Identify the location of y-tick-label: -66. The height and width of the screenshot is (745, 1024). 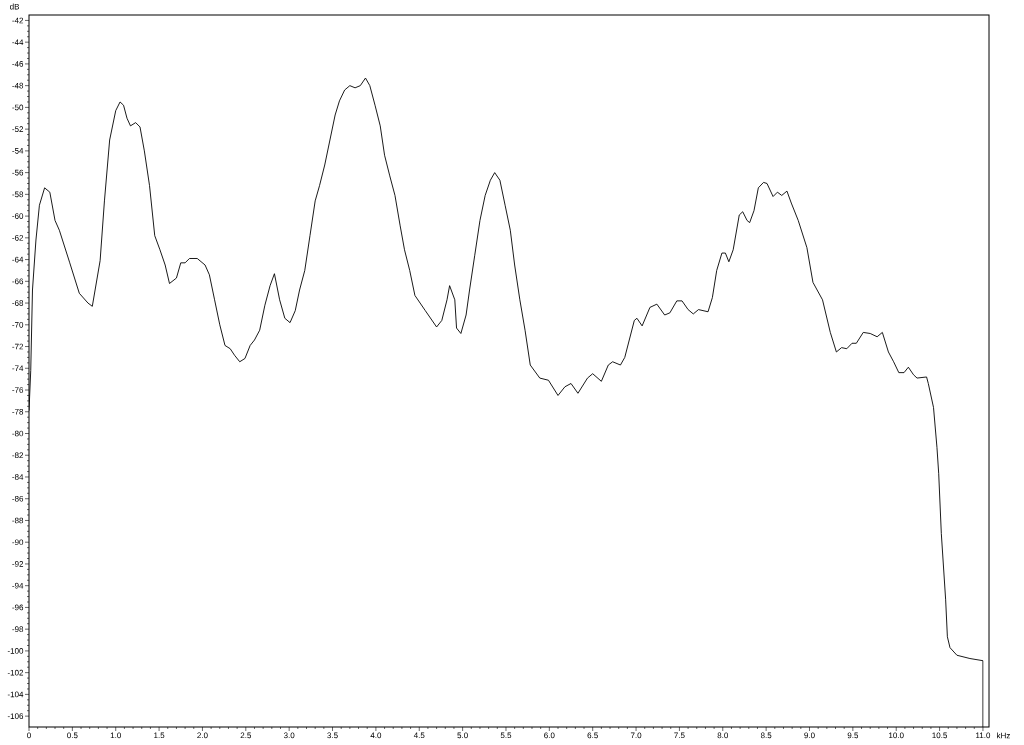
(18, 281).